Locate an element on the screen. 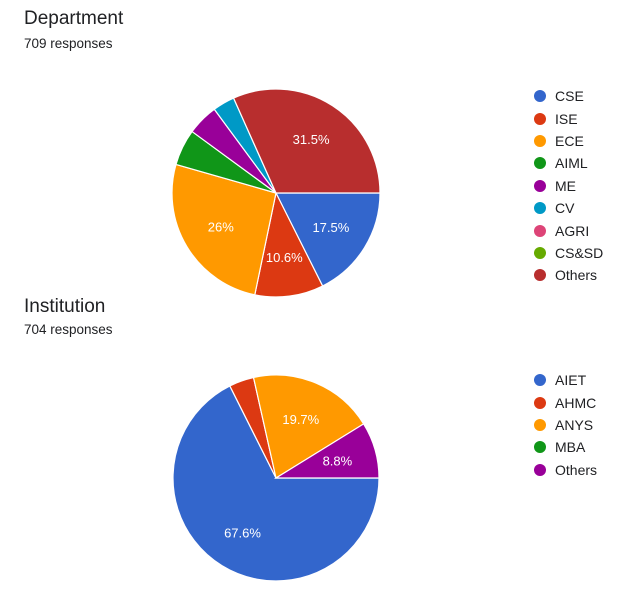 Image resolution: width=632 pixels, height=600 pixels. legend-item: CV is located at coordinates (568, 208).